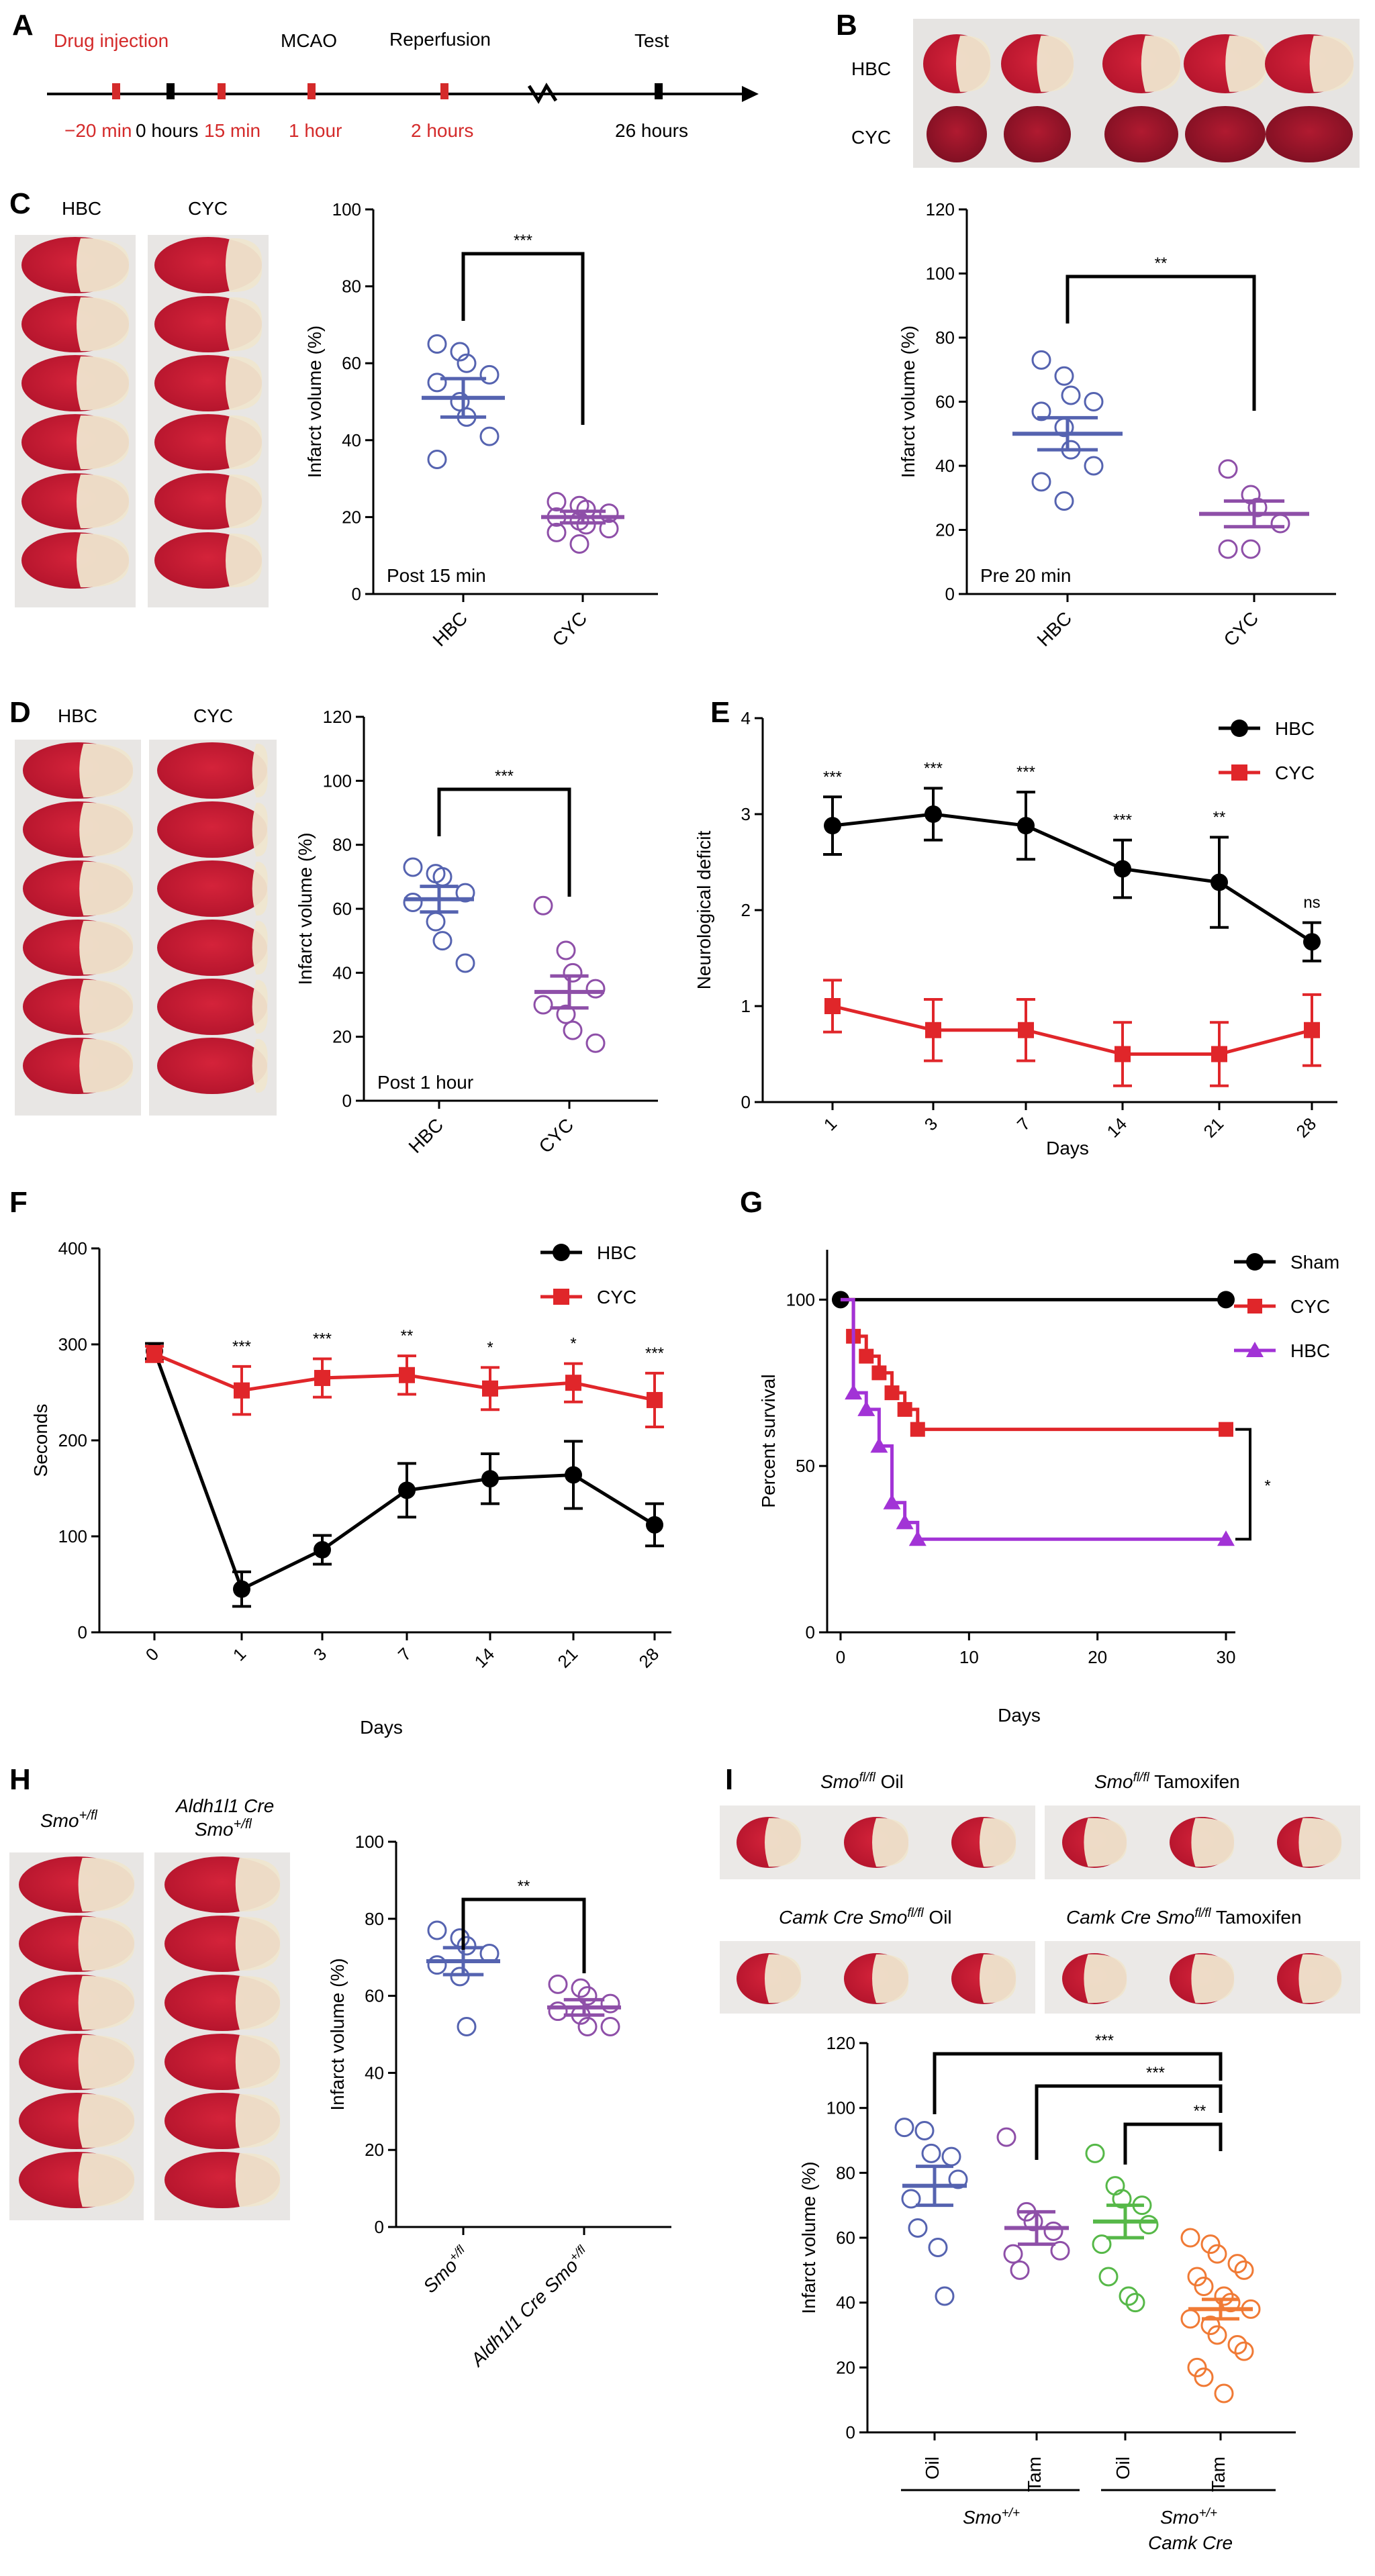  I want to click on x-axis-label: Days, so click(381, 1727).